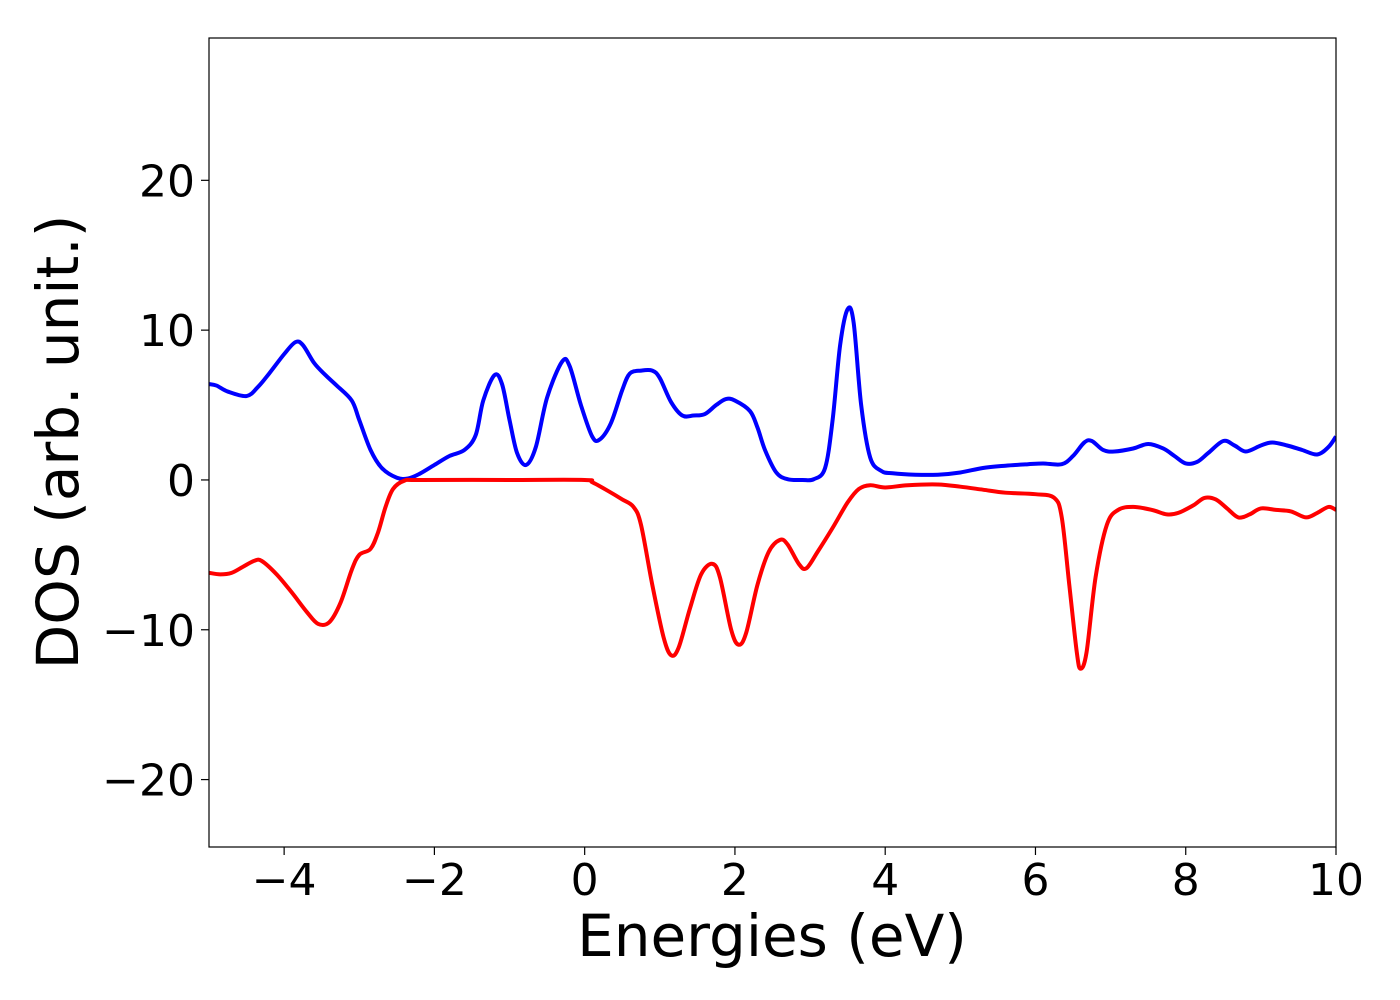 The width and height of the screenshot is (1400, 1000). What do you see at coordinates (1186, 880) in the screenshot?
I see `x-tick-label: 8` at bounding box center [1186, 880].